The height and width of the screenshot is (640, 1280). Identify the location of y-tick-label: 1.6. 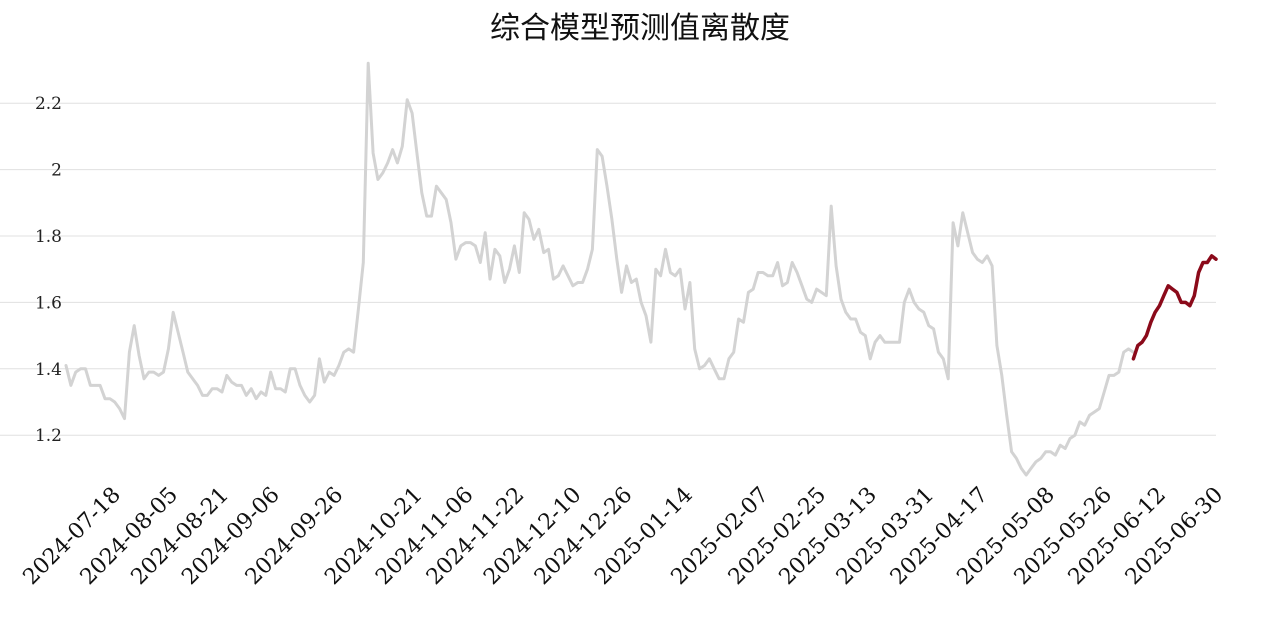
(48, 303).